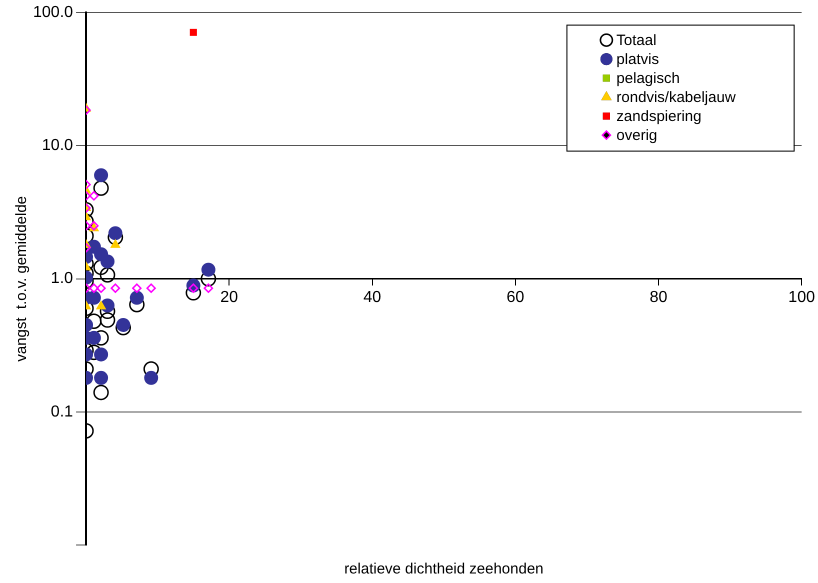 The width and height of the screenshot is (818, 583). What do you see at coordinates (229, 297) in the screenshot?
I see `x-tick-label: 20` at bounding box center [229, 297].